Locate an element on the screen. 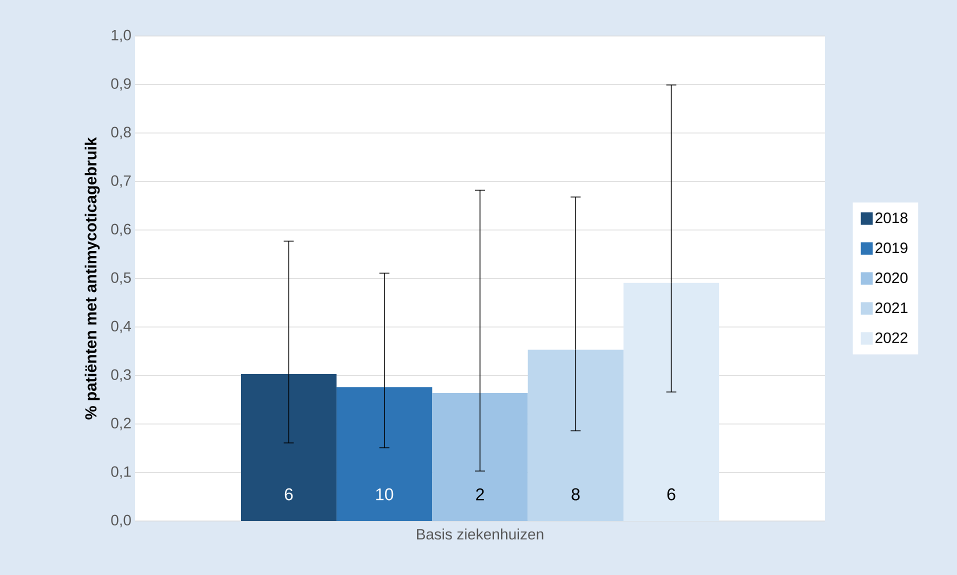  y-tick-label: 0,2 is located at coordinates (121, 424).